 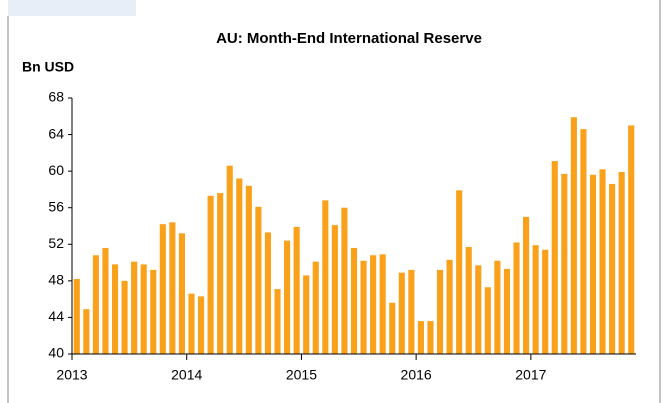 I want to click on y-tick-label: 64, so click(x=56, y=133).